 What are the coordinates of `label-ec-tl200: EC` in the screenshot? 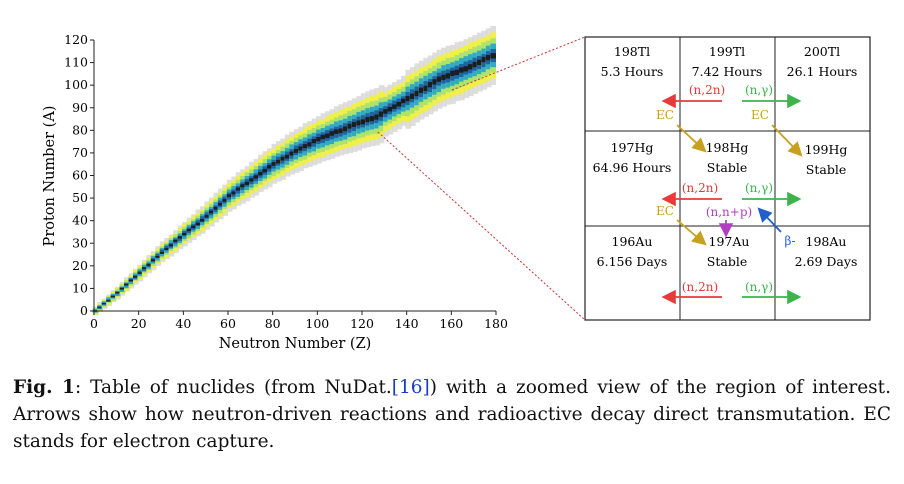 It's located at (760, 115).